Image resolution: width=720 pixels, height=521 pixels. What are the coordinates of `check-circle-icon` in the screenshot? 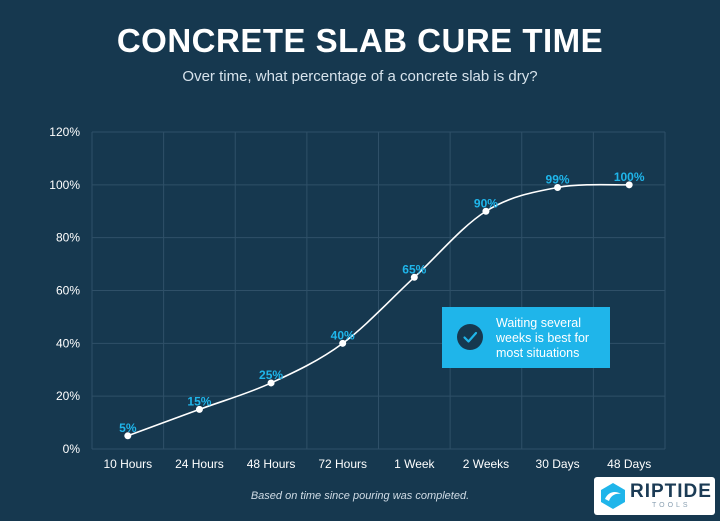 It's located at (470, 337).